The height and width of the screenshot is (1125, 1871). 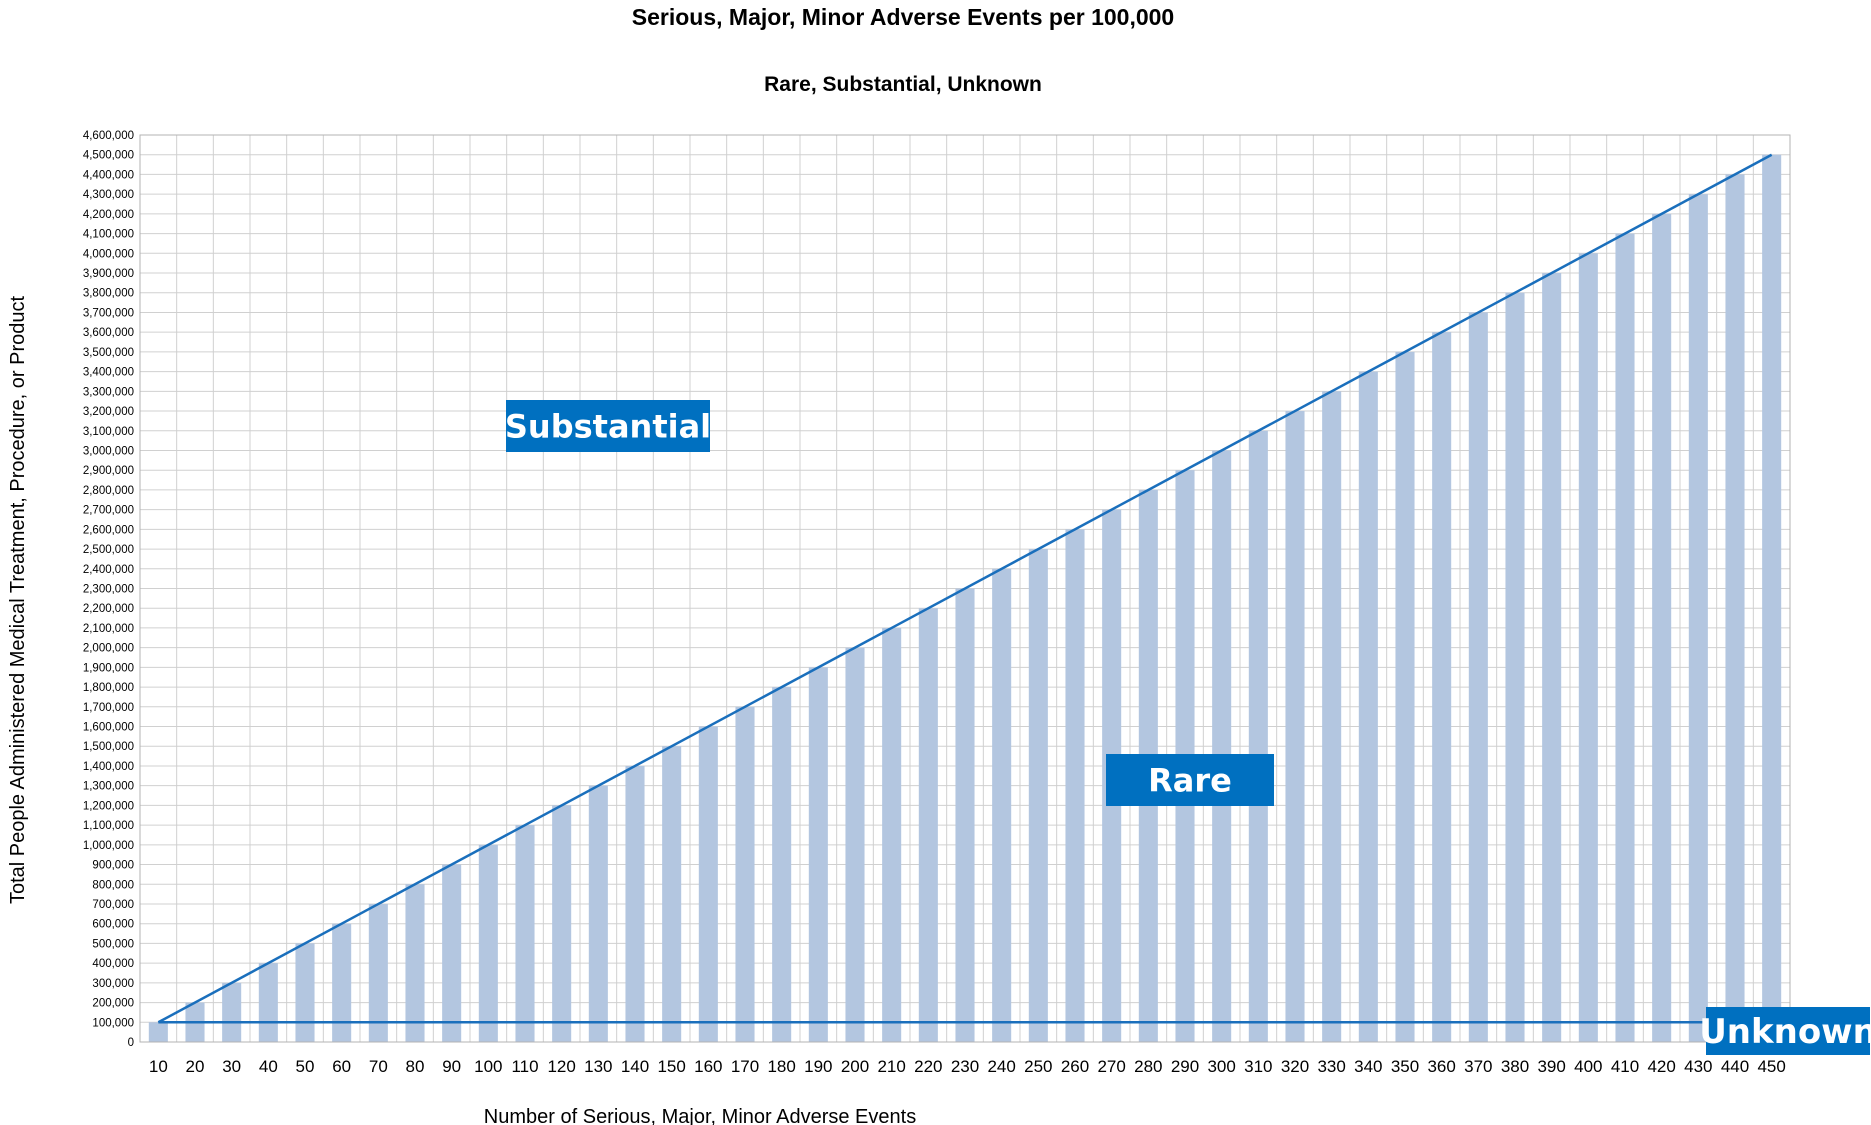 I want to click on x-tick-label: 150, so click(x=671, y=1066).